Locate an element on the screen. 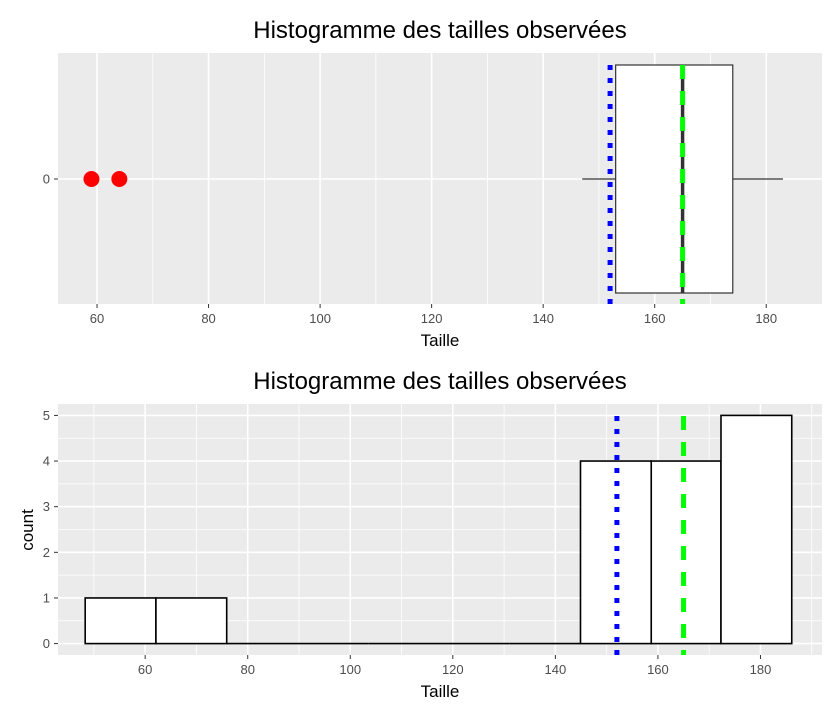  box-iqr is located at coordinates (674, 179).